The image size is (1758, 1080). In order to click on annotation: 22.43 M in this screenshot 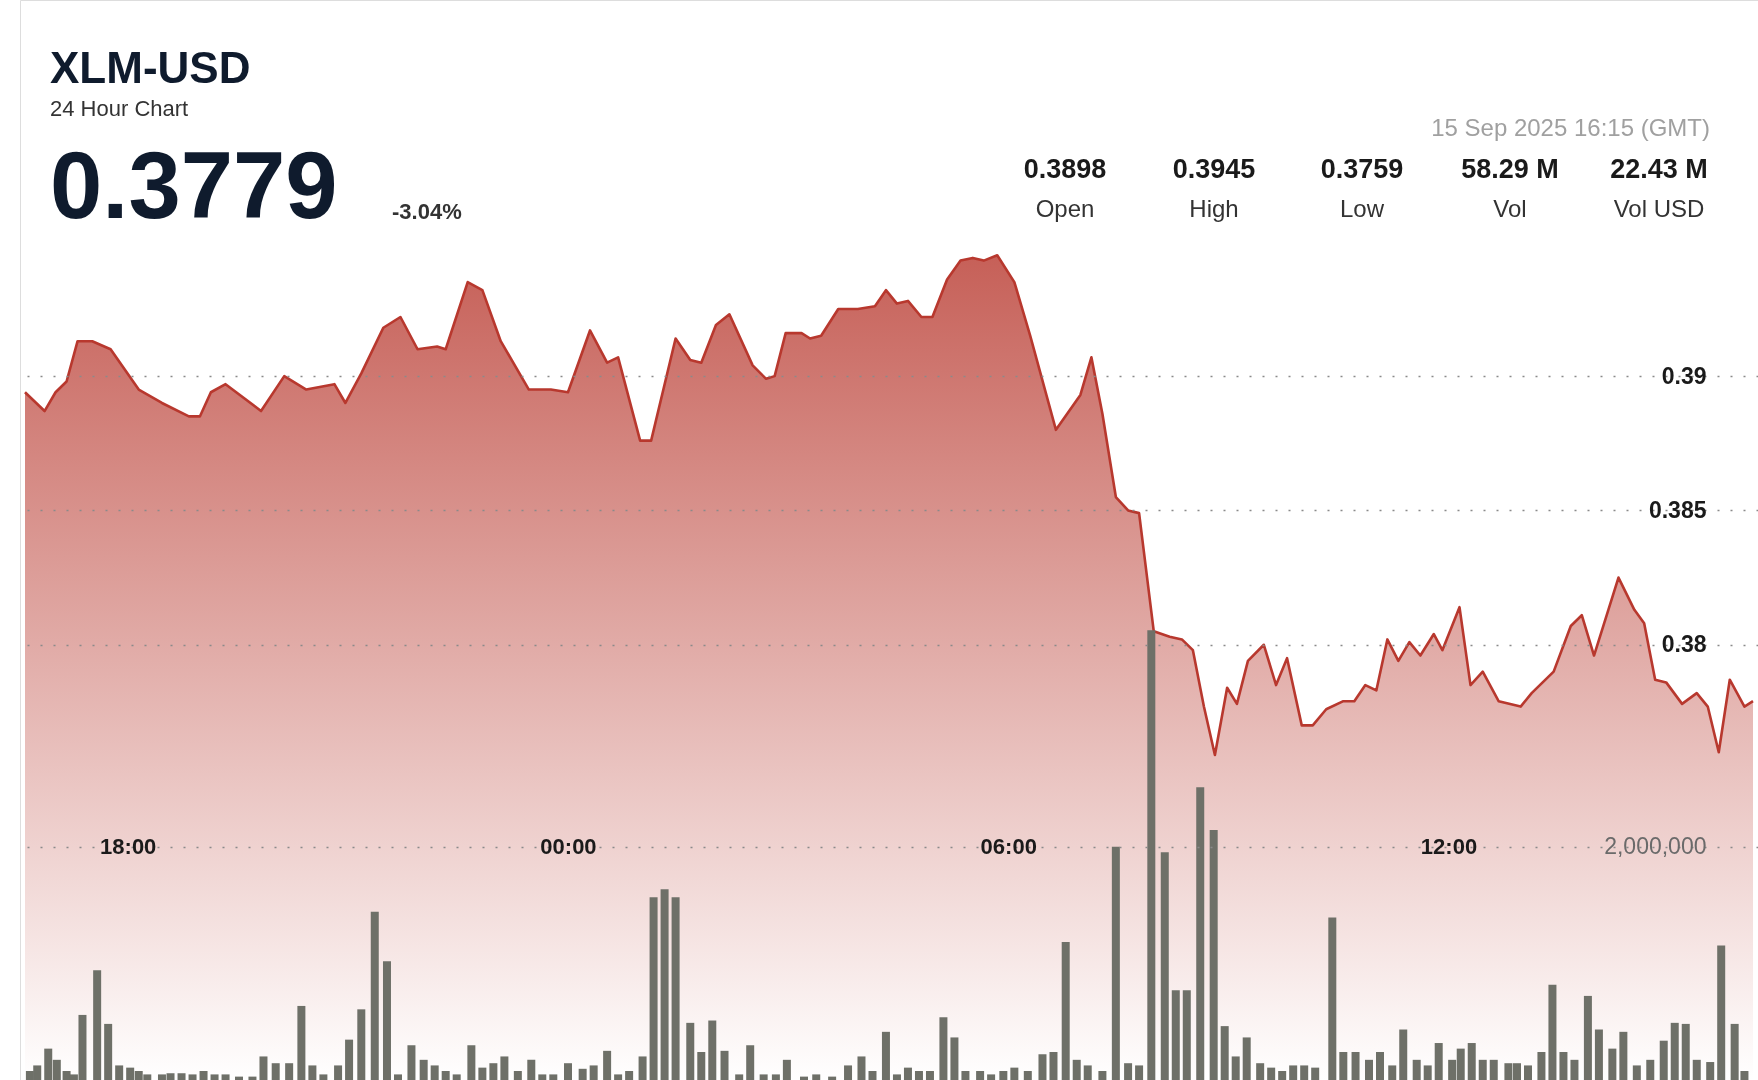, I will do `click(1659, 169)`.